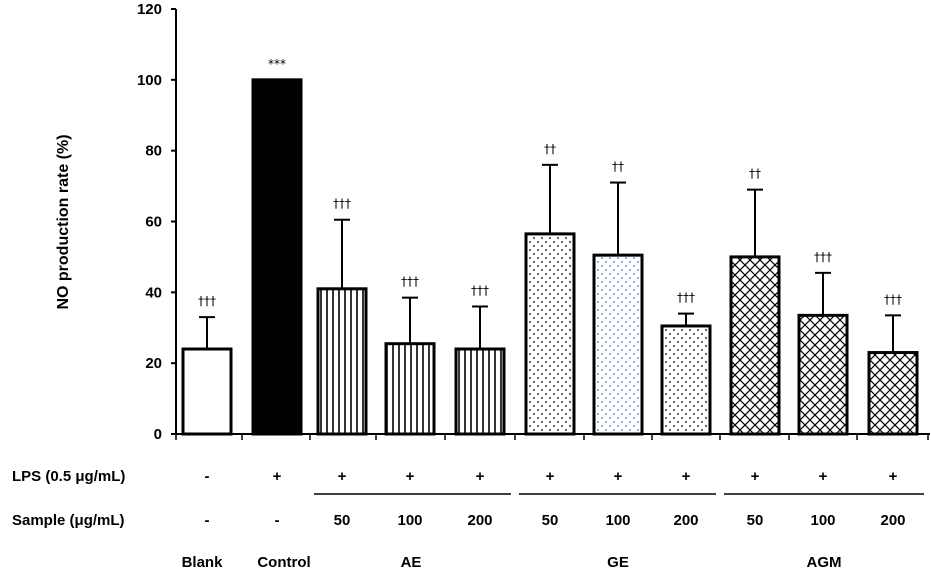  What do you see at coordinates (283, 562) in the screenshot?
I see `group-label: Control` at bounding box center [283, 562].